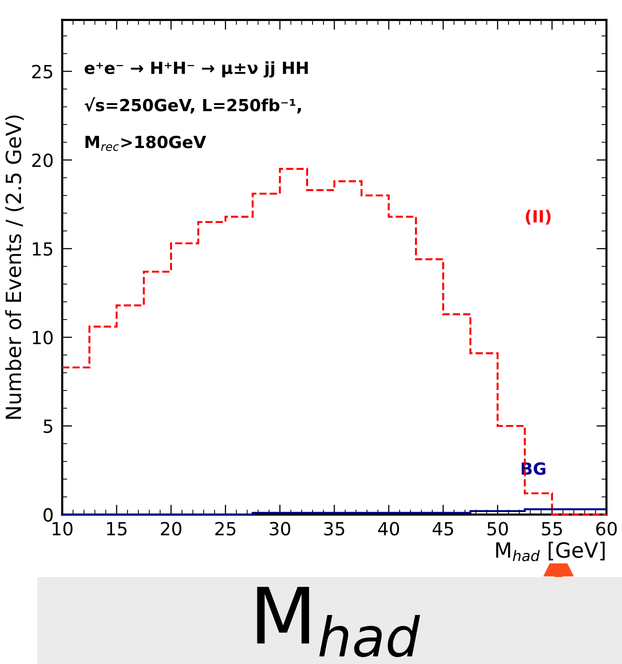 The width and height of the screenshot is (622, 664). I want to click on x-tick-label: 60, so click(606, 529).